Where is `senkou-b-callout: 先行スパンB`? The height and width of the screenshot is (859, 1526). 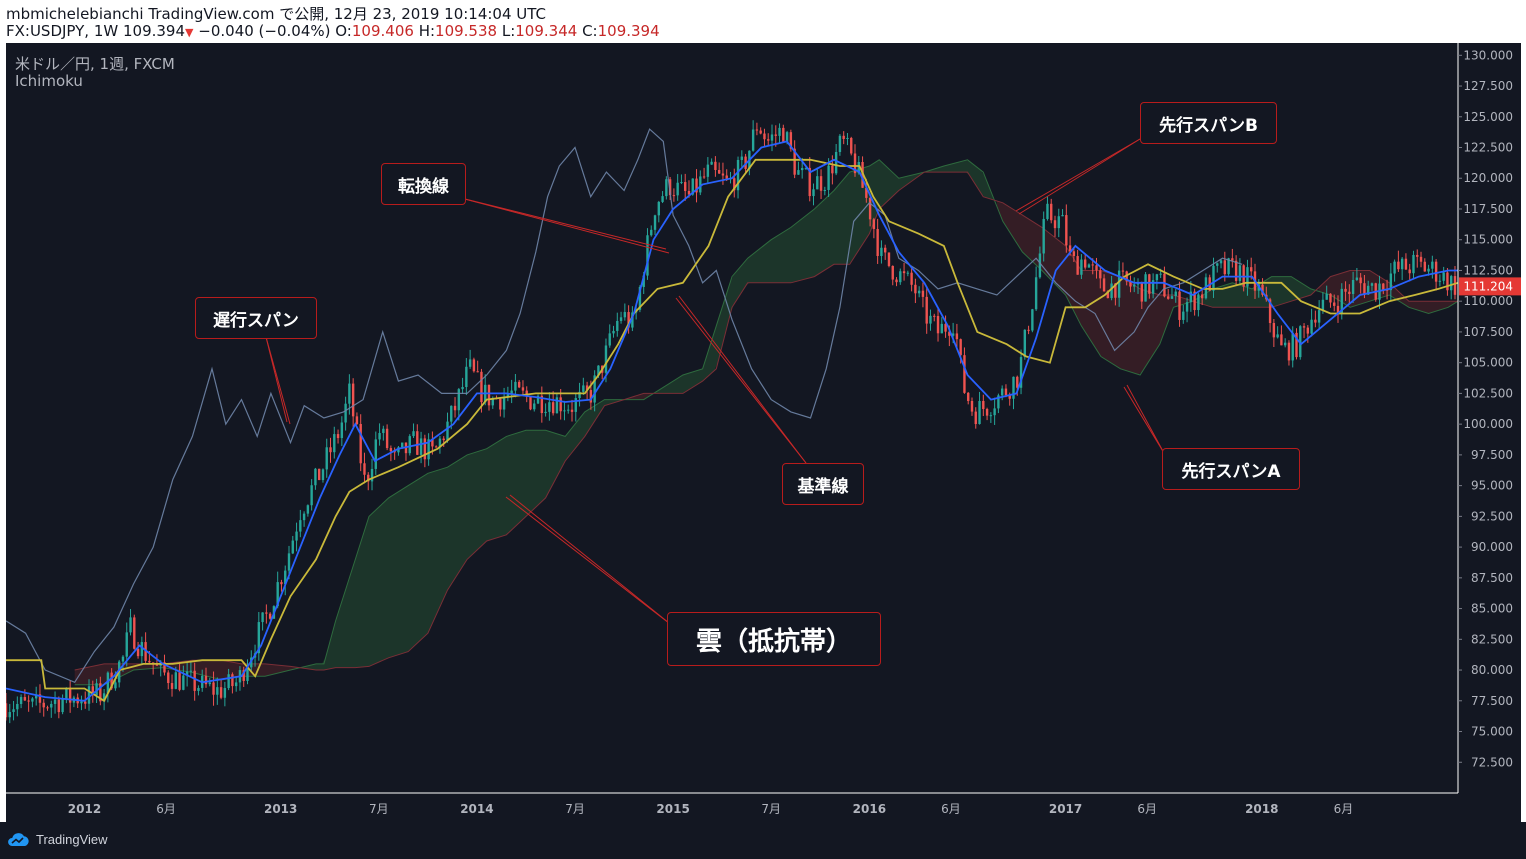 senkou-b-callout: 先行スパンB is located at coordinates (1208, 123).